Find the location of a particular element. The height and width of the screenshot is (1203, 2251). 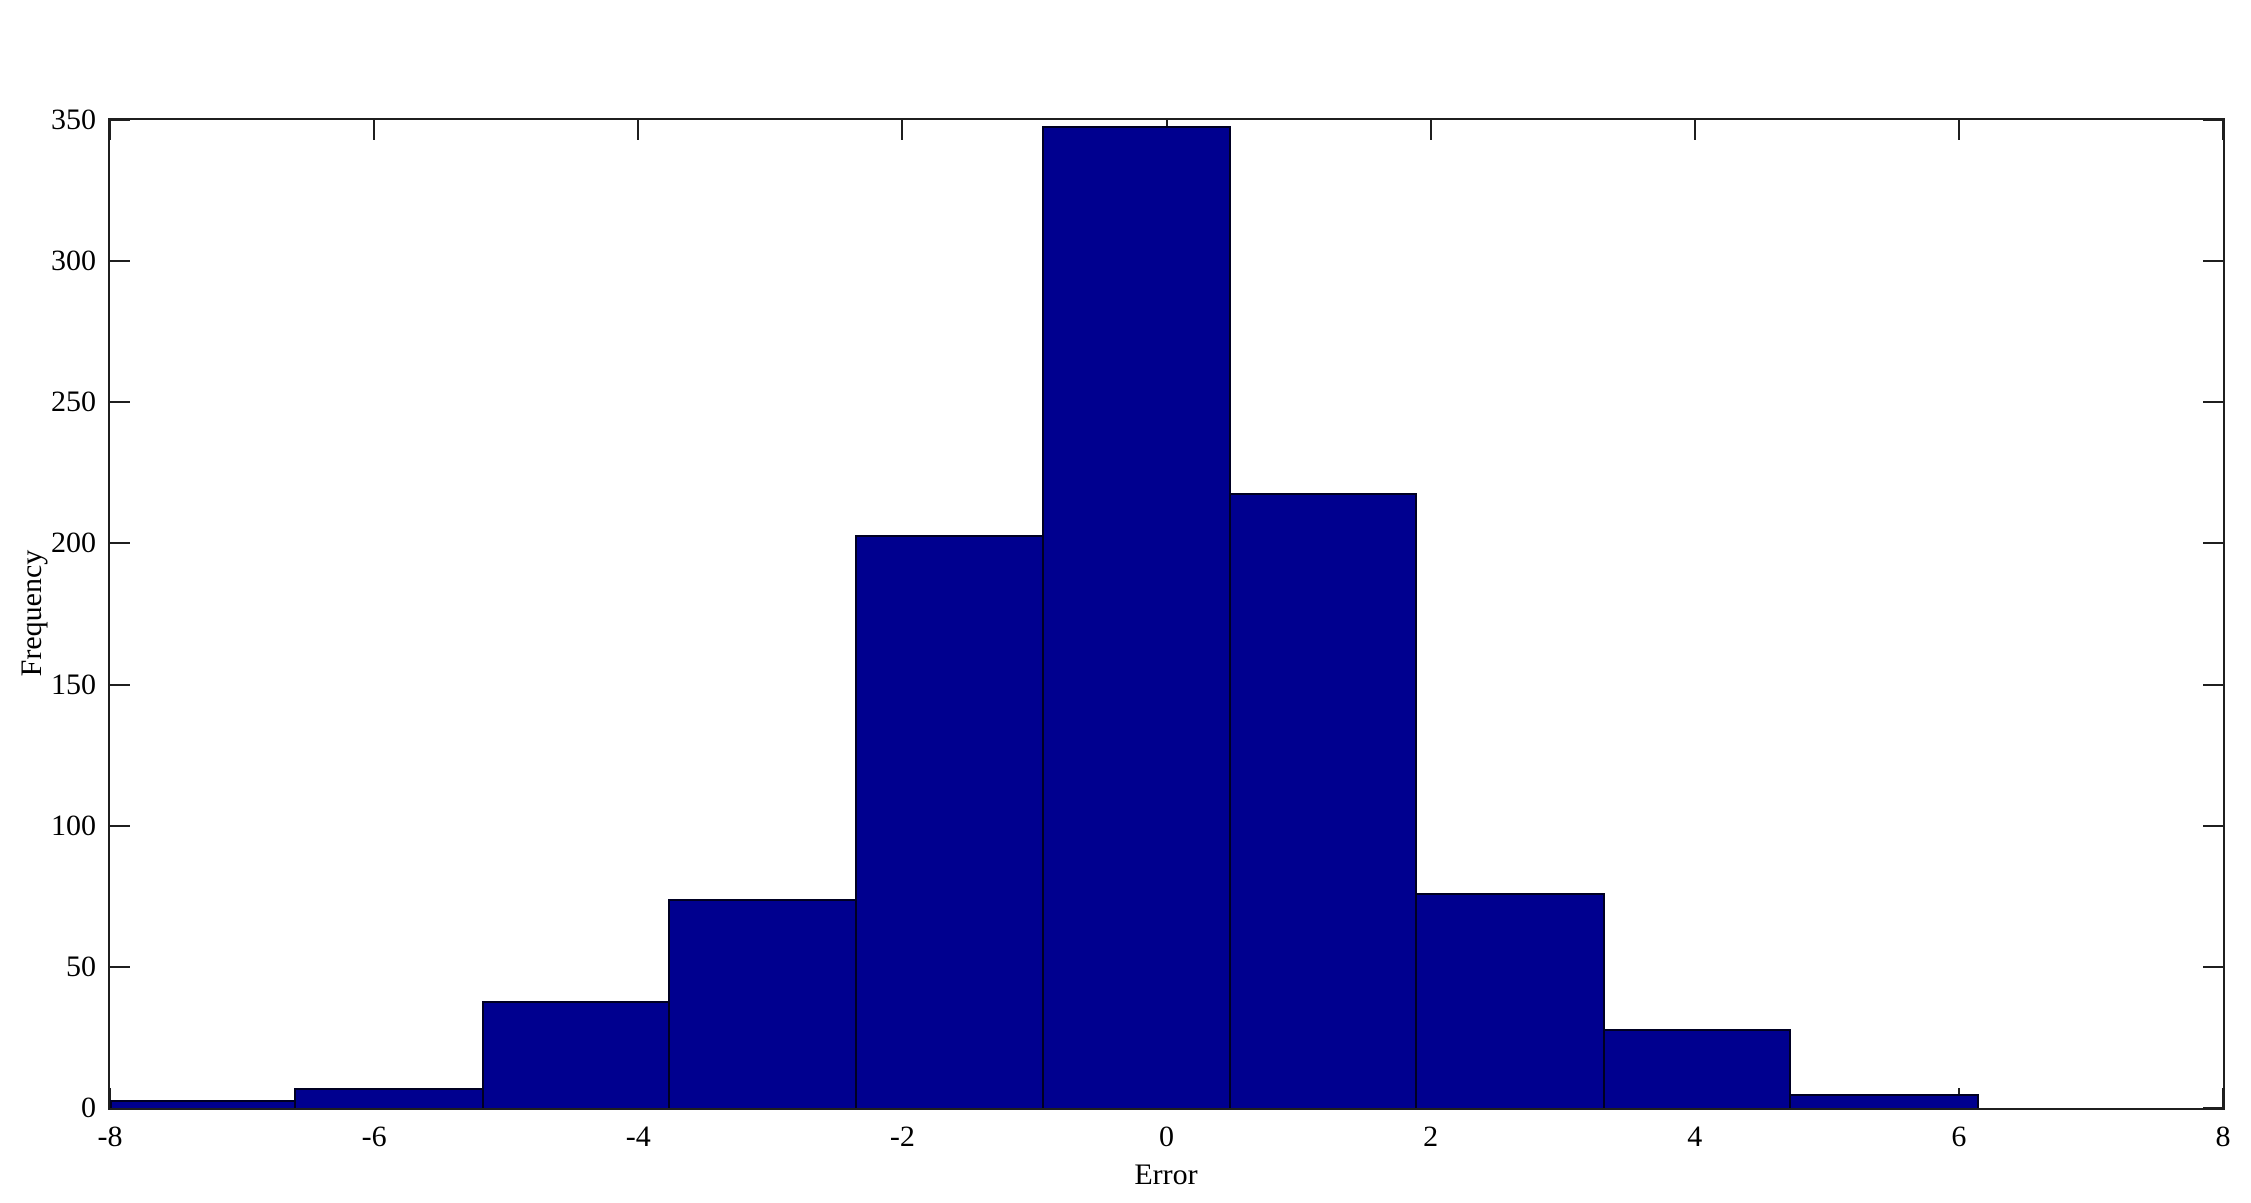

x-tick-label: 2 is located at coordinates (1431, 1136).